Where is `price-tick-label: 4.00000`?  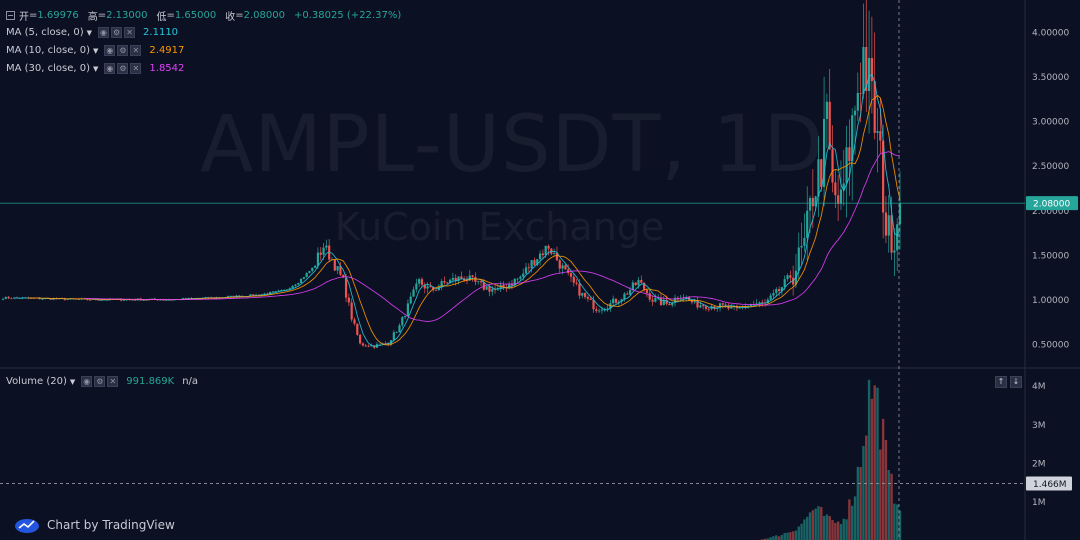 price-tick-label: 4.00000 is located at coordinates (1050, 33).